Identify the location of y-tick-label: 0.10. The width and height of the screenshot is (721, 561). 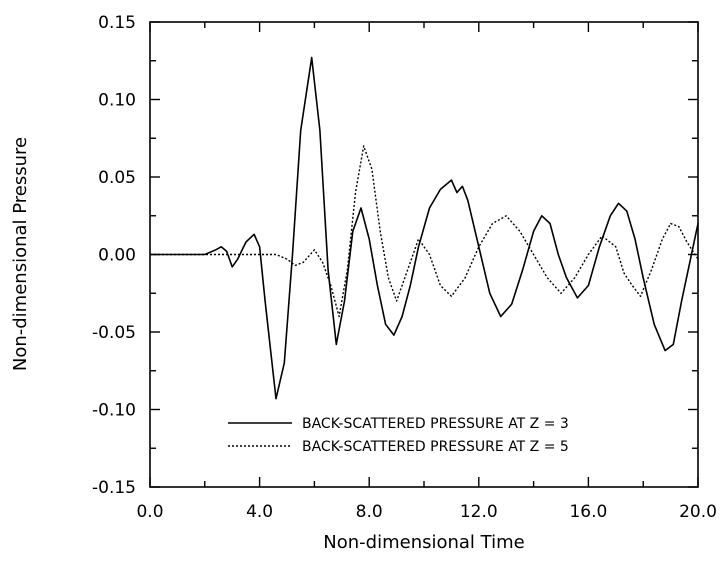
(117, 101).